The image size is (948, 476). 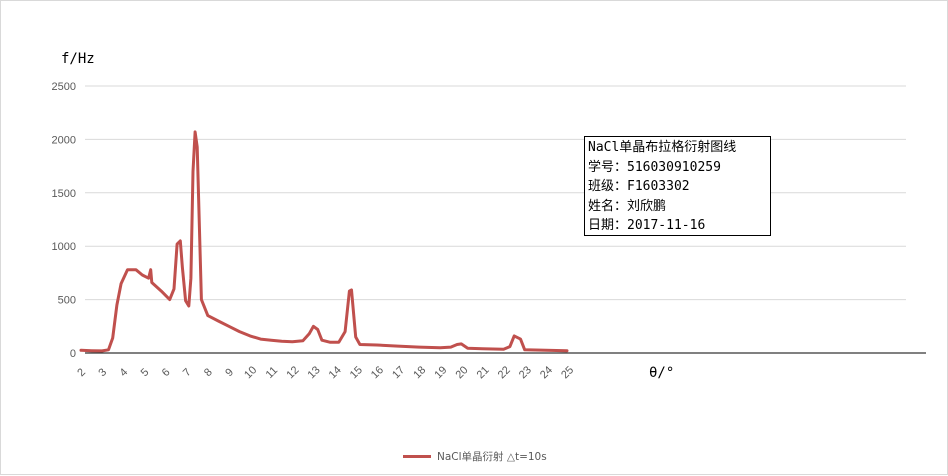 I want to click on y-tick-label: 0, so click(x=73, y=354).